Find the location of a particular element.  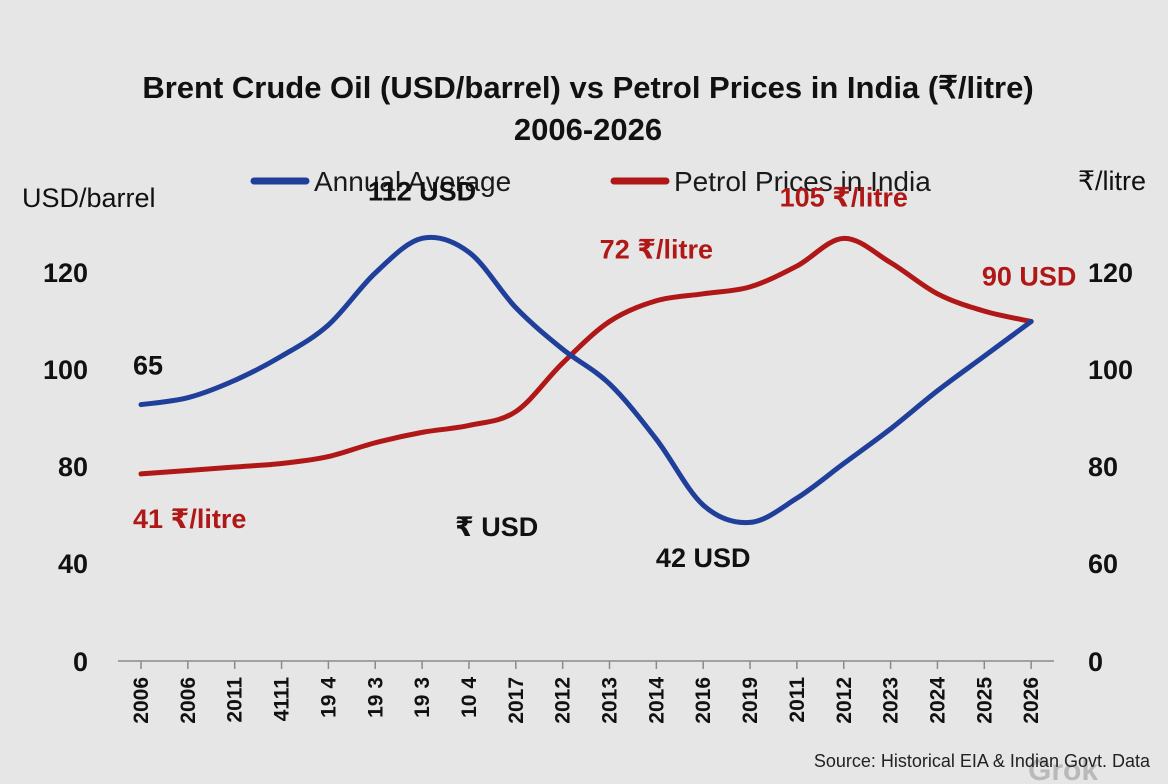

legend: Annual Average Petrol Prices in India is located at coordinates (590, 181).